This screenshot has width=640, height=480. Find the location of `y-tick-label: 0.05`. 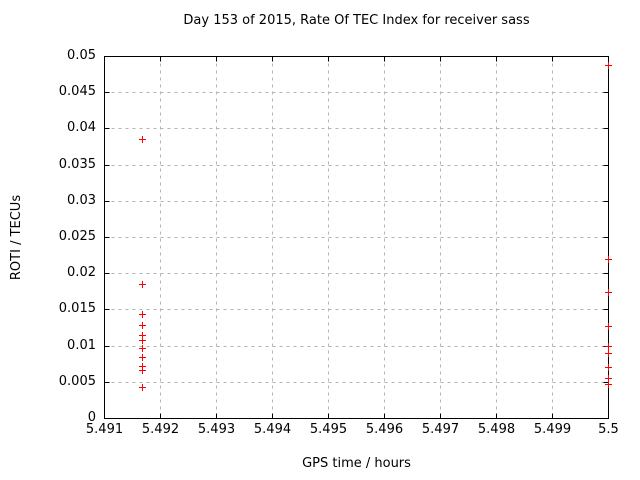

y-tick-label: 0.05 is located at coordinates (81, 55).